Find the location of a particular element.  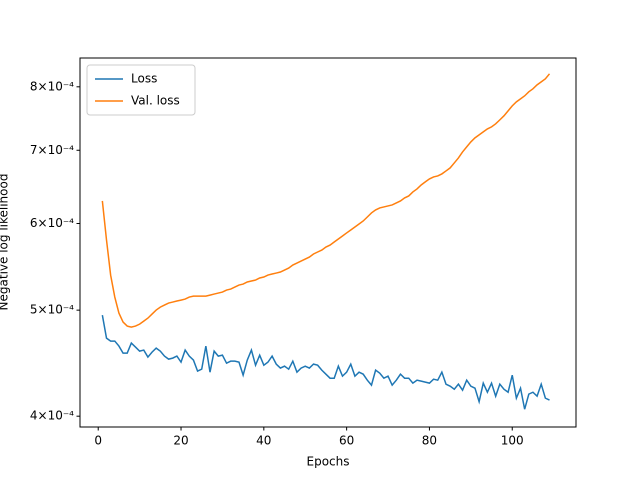

legend-label: Val. loss is located at coordinates (155, 101).